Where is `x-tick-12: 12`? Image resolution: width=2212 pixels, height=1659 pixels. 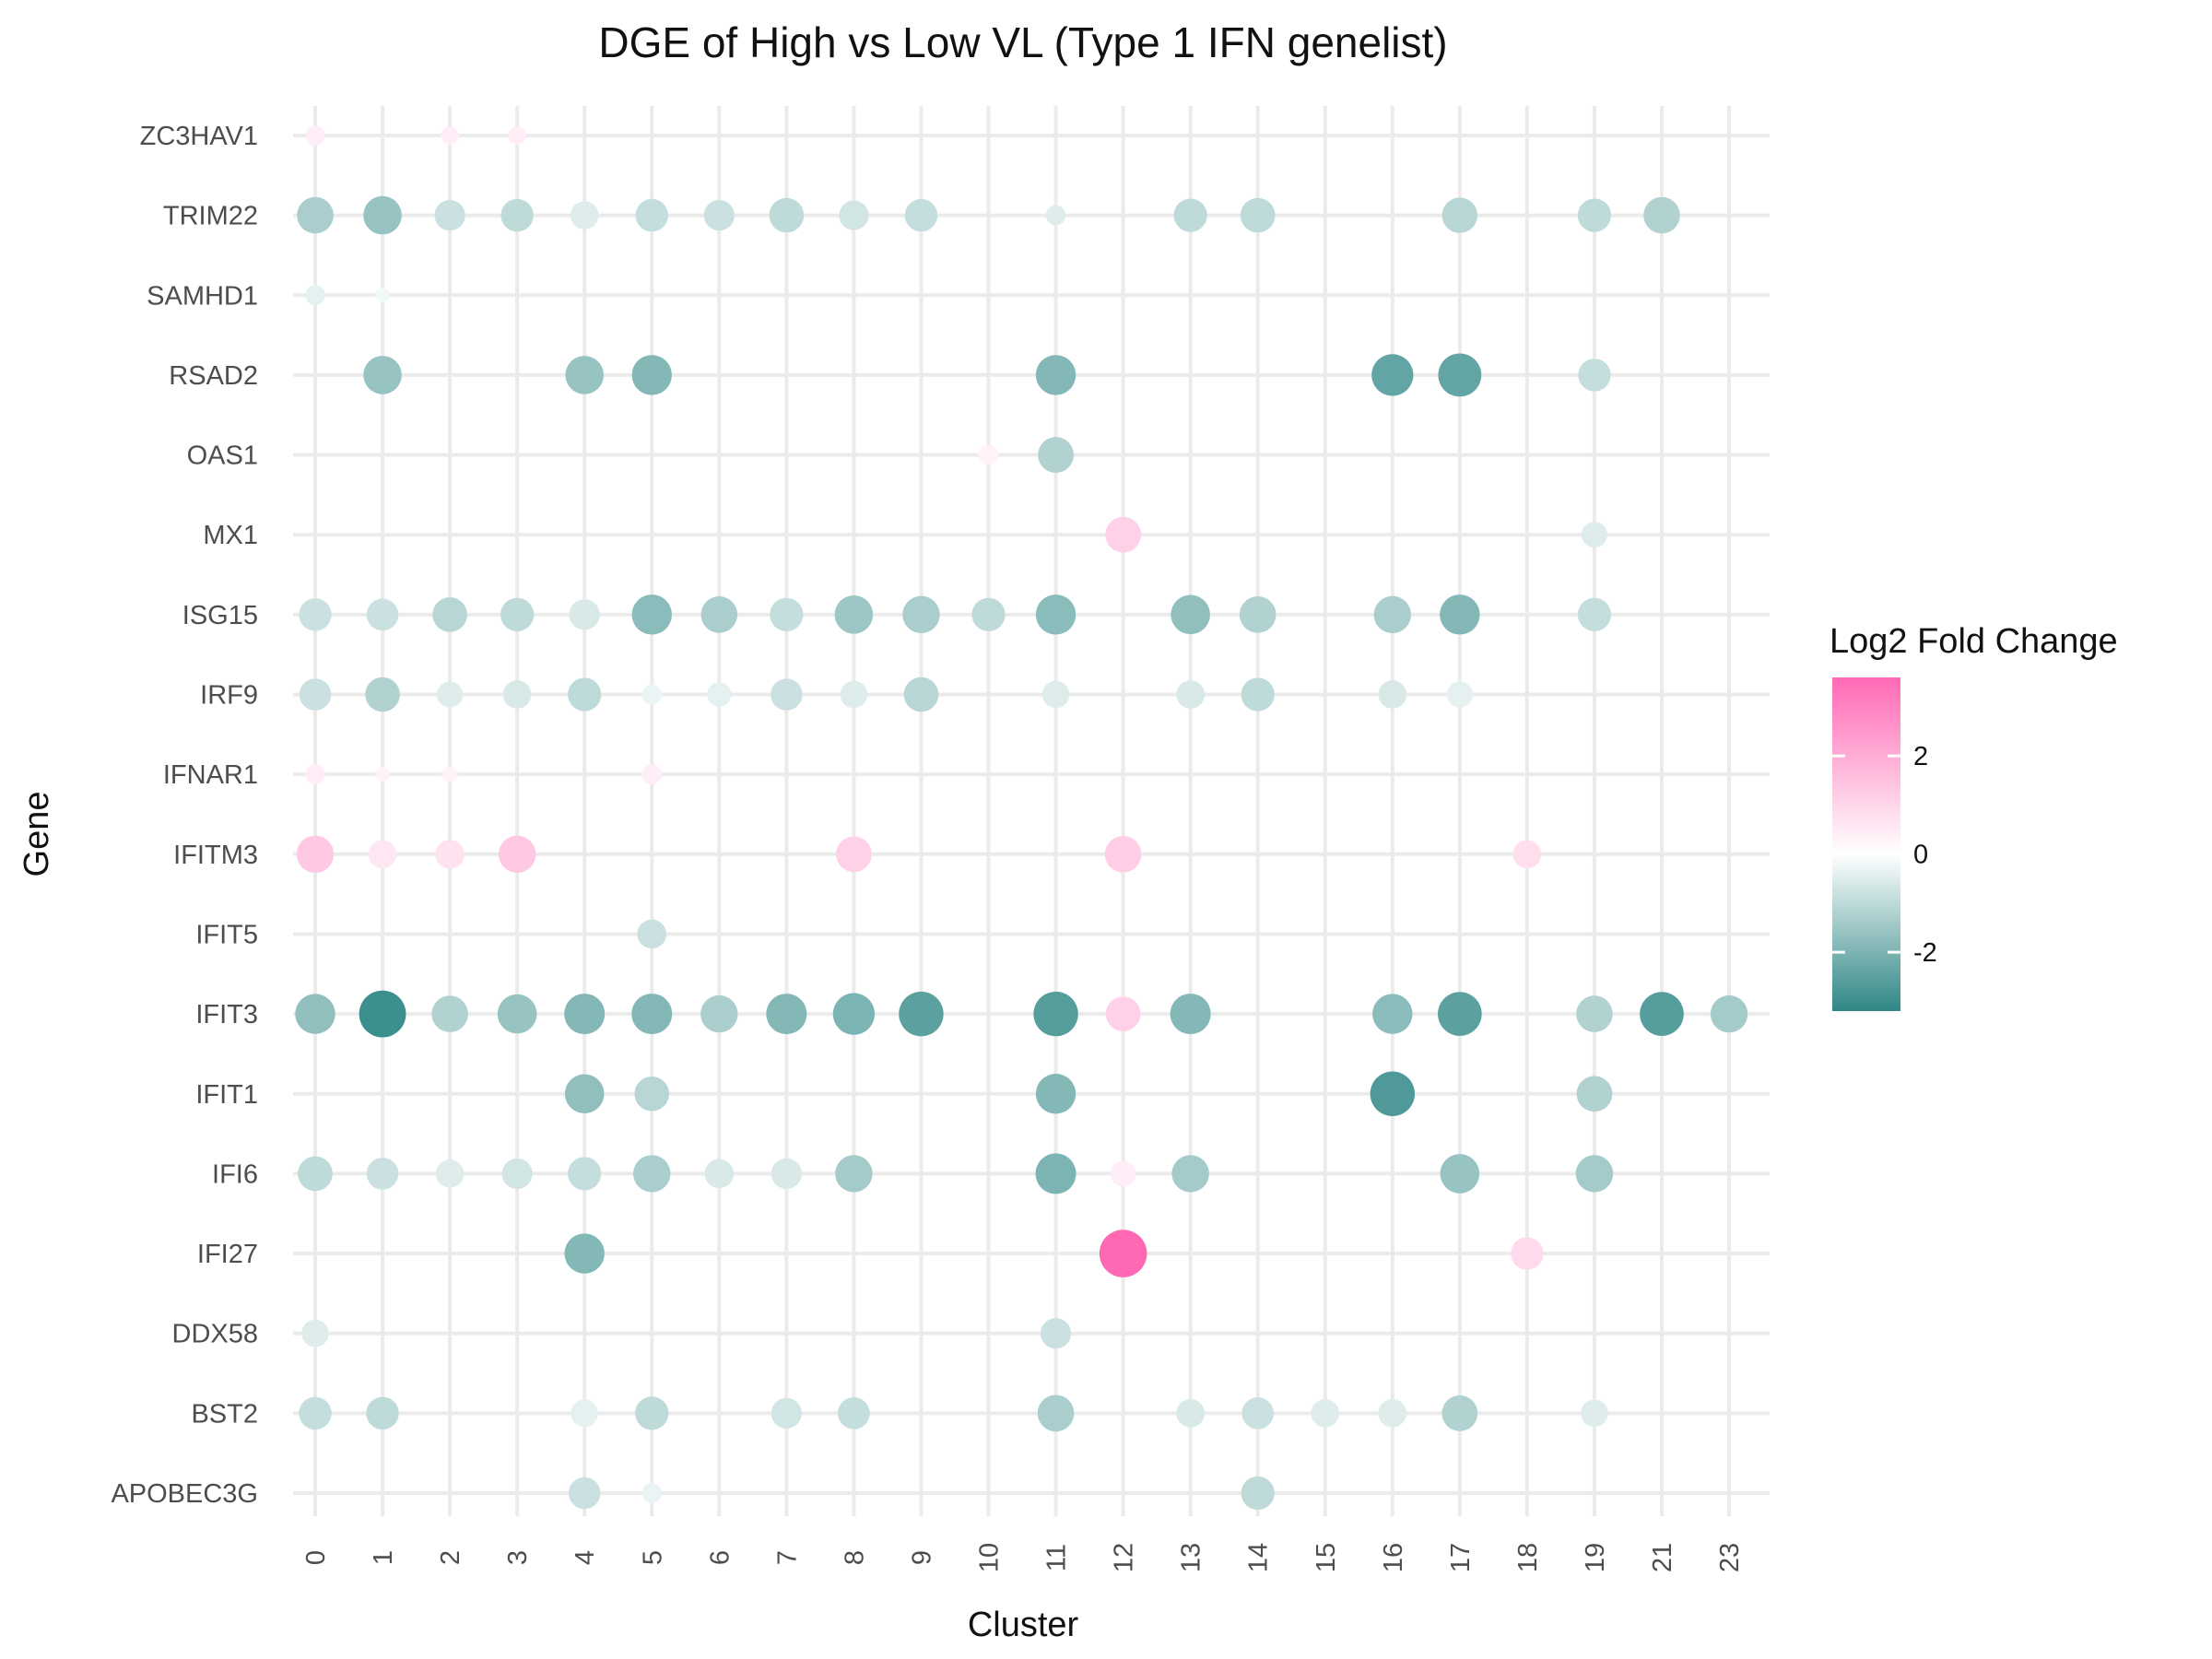
x-tick-12: 12 is located at coordinates (1124, 1557).